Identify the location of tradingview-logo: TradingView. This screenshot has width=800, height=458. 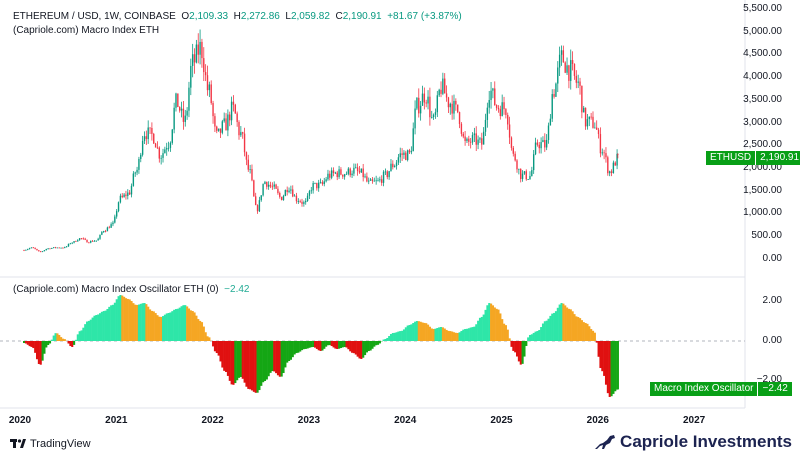
(50, 444).